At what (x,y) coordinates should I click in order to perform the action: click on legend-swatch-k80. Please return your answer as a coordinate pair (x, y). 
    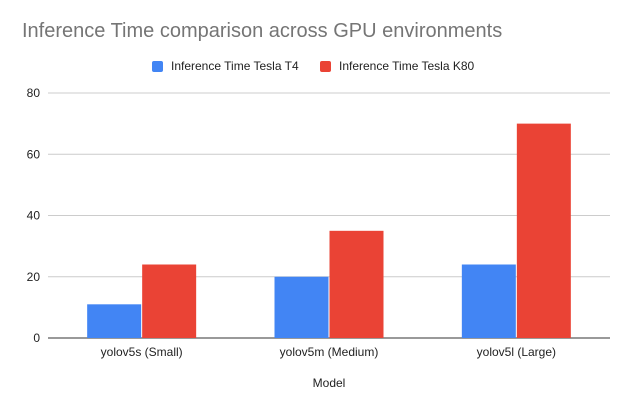
    Looking at the image, I should click on (325, 66).